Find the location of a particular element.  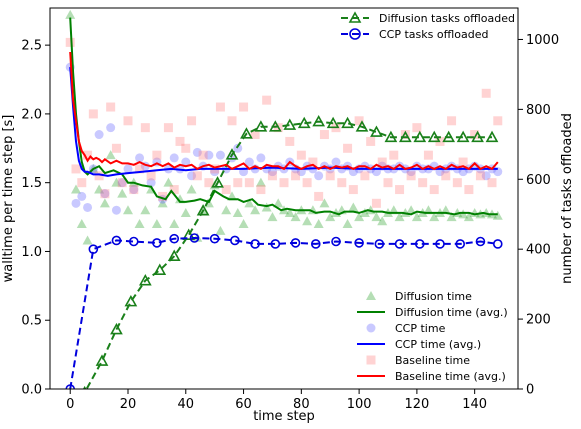

x-tick-label: 60 is located at coordinates (243, 404).